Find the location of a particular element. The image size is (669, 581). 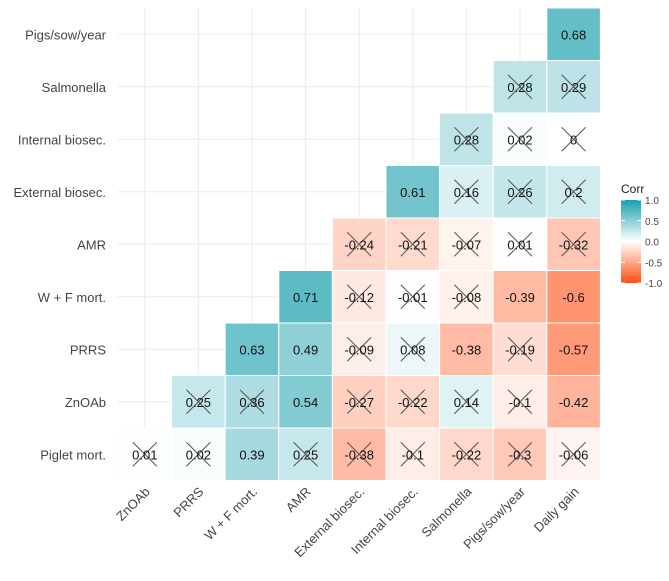

cell-value-label: -0.42 is located at coordinates (574, 402).